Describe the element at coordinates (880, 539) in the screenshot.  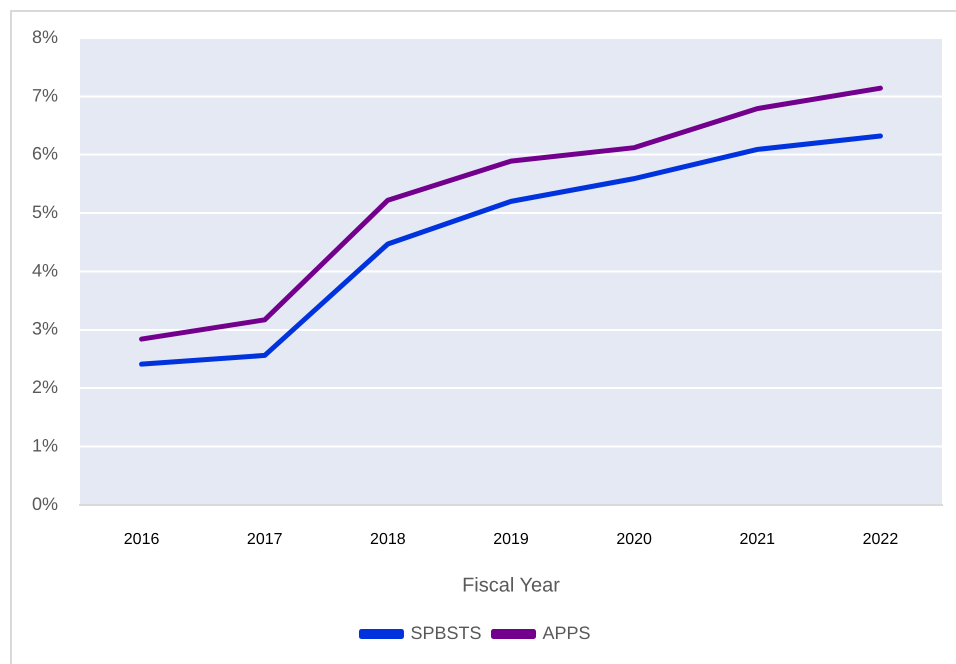
I see `x-tick-label: 2022` at that location.